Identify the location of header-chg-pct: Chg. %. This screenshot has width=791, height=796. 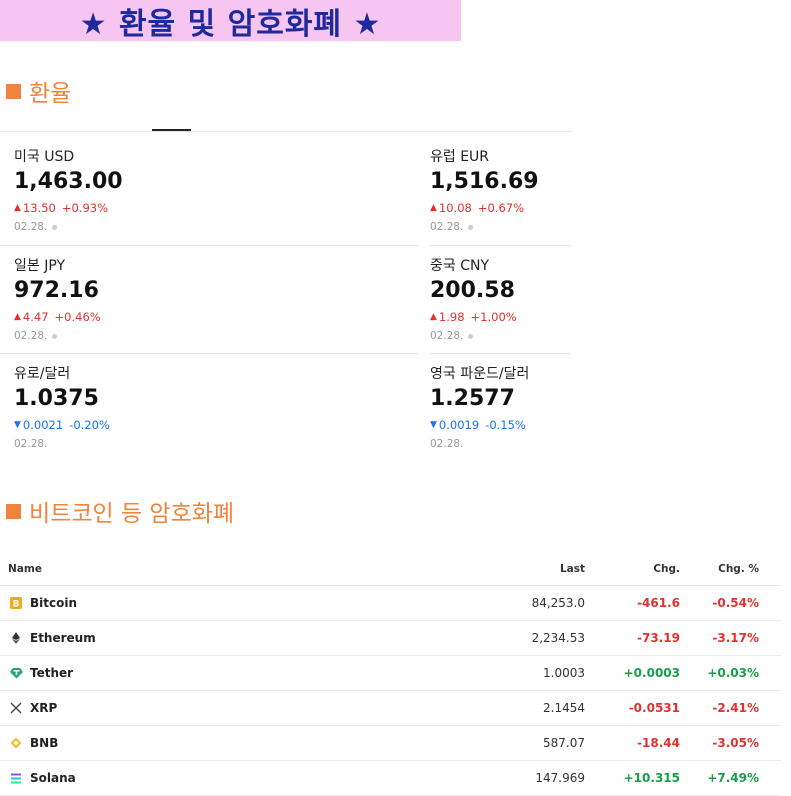
(738, 568).